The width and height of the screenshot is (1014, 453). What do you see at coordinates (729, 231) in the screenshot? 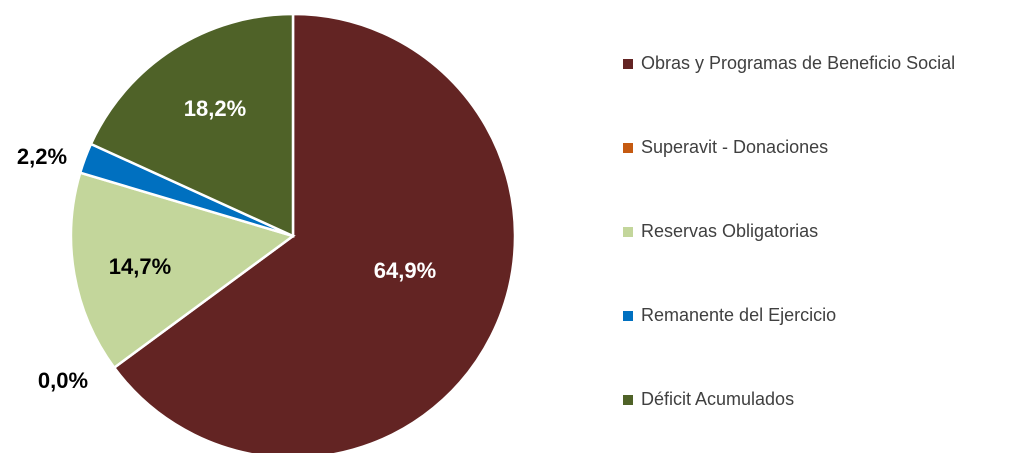
I see `legend-label: Reservas Obligatorias` at bounding box center [729, 231].